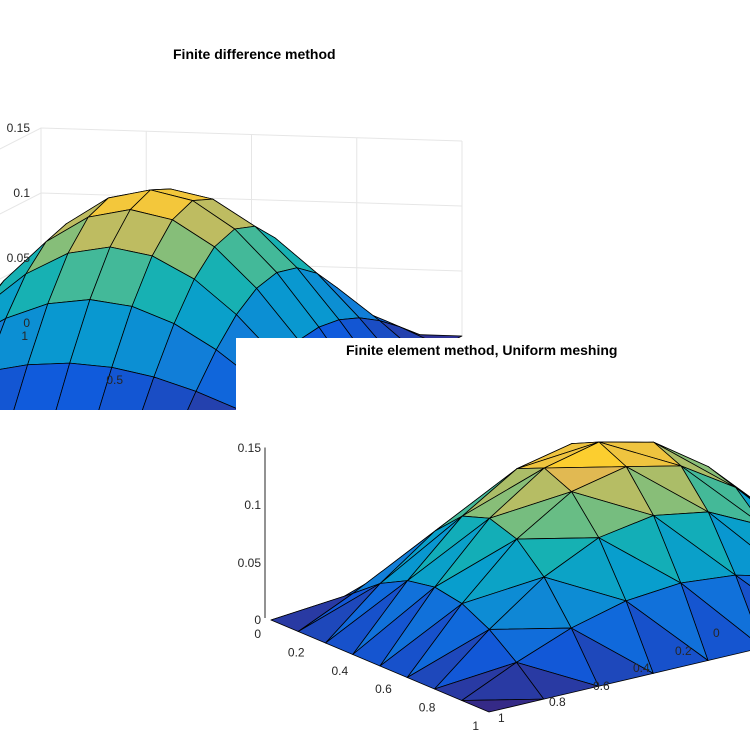 This screenshot has height=750, width=750. What do you see at coordinates (296, 652) in the screenshot?
I see `y-tick-label: 0.2` at bounding box center [296, 652].